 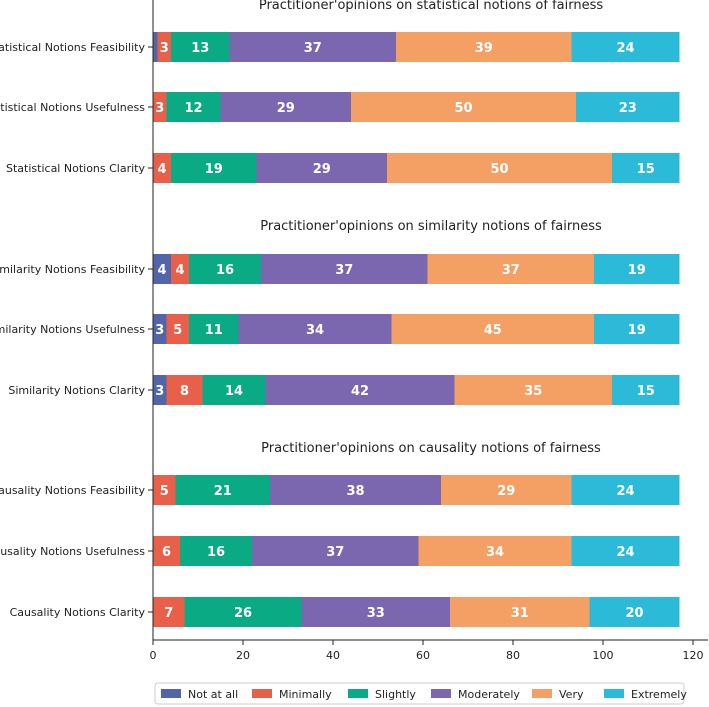 I want to click on bar-similarity-notions-usefulness-minimally, so click(x=177, y=329).